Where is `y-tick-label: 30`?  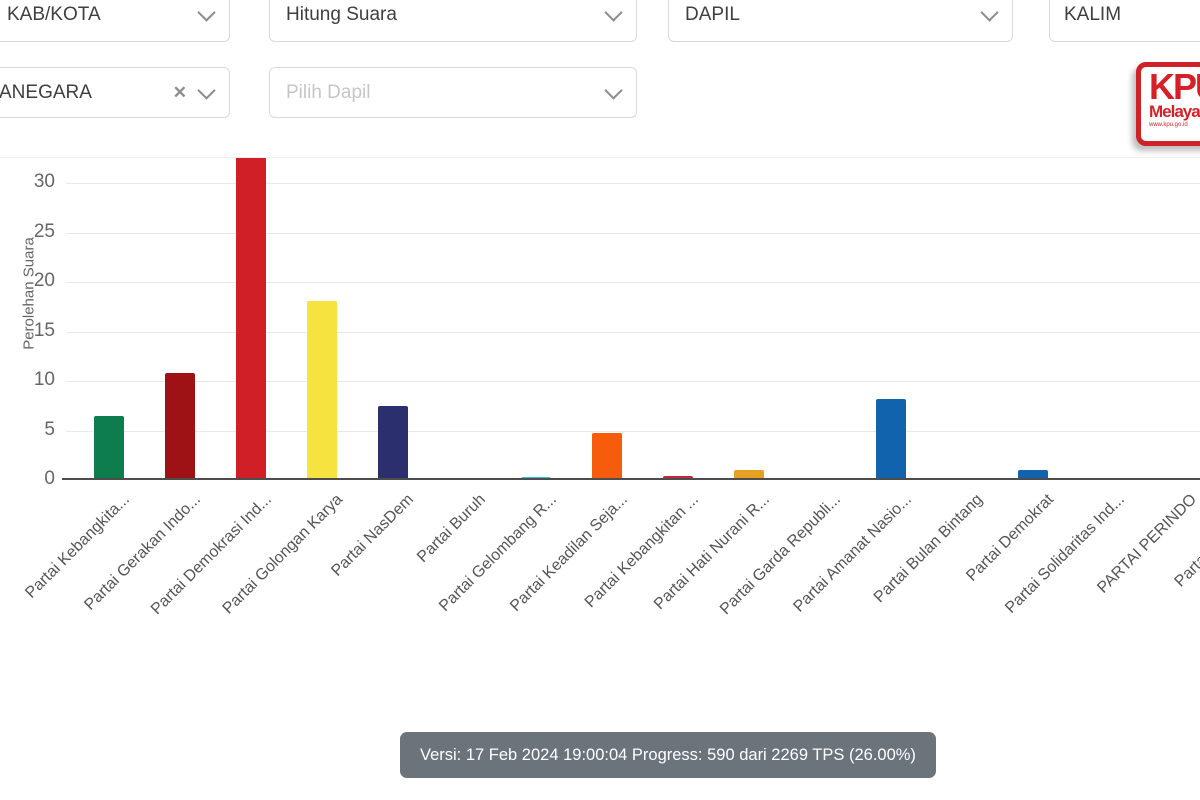 y-tick-label: 30 is located at coordinates (44, 181).